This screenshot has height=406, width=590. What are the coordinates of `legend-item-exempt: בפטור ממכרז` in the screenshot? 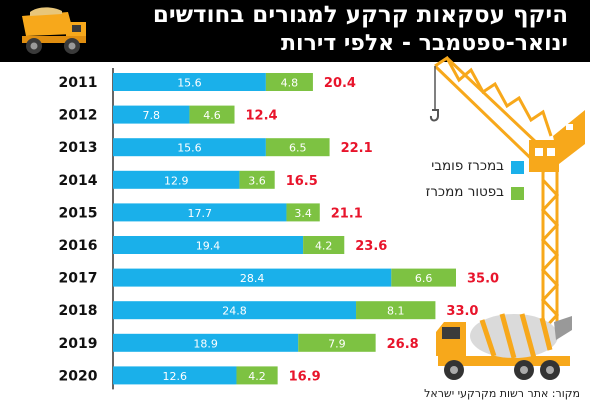 It's located at (468, 197).